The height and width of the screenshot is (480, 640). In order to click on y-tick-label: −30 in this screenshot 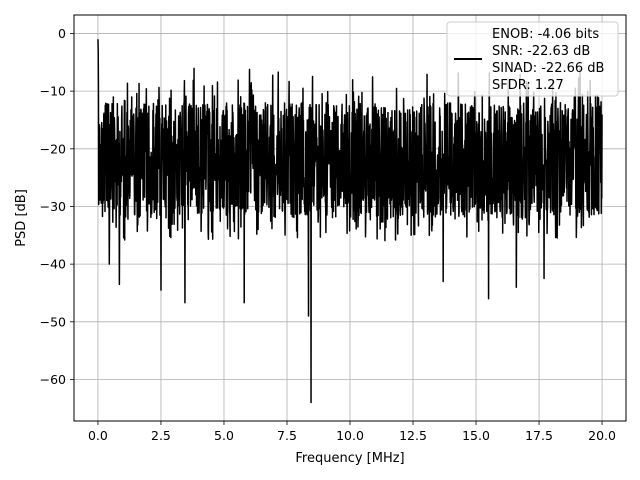, I will do `click(53, 206)`.